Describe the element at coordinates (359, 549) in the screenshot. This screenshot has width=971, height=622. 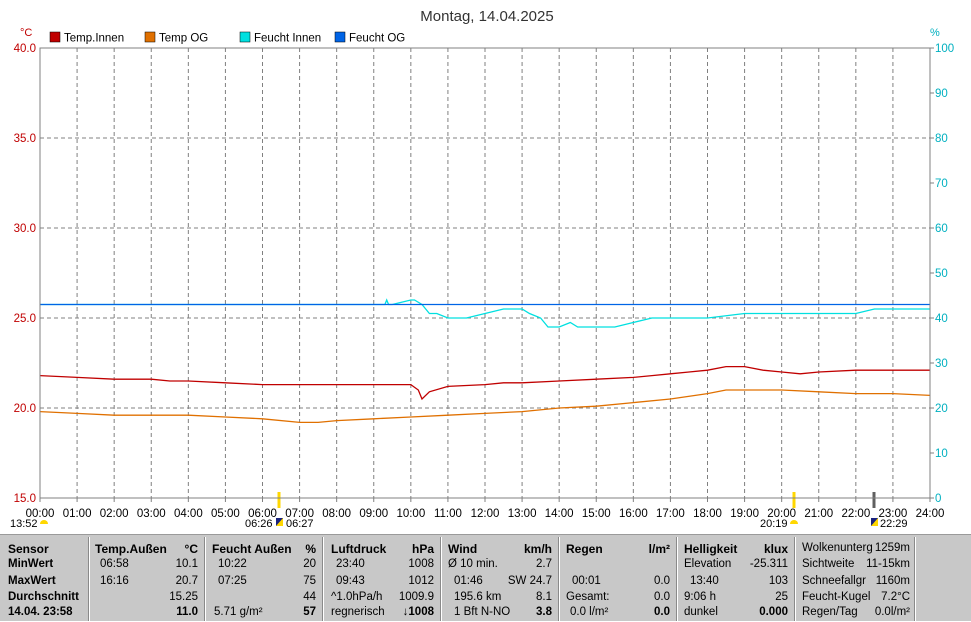
I see `press-header: Luftdruck` at that location.